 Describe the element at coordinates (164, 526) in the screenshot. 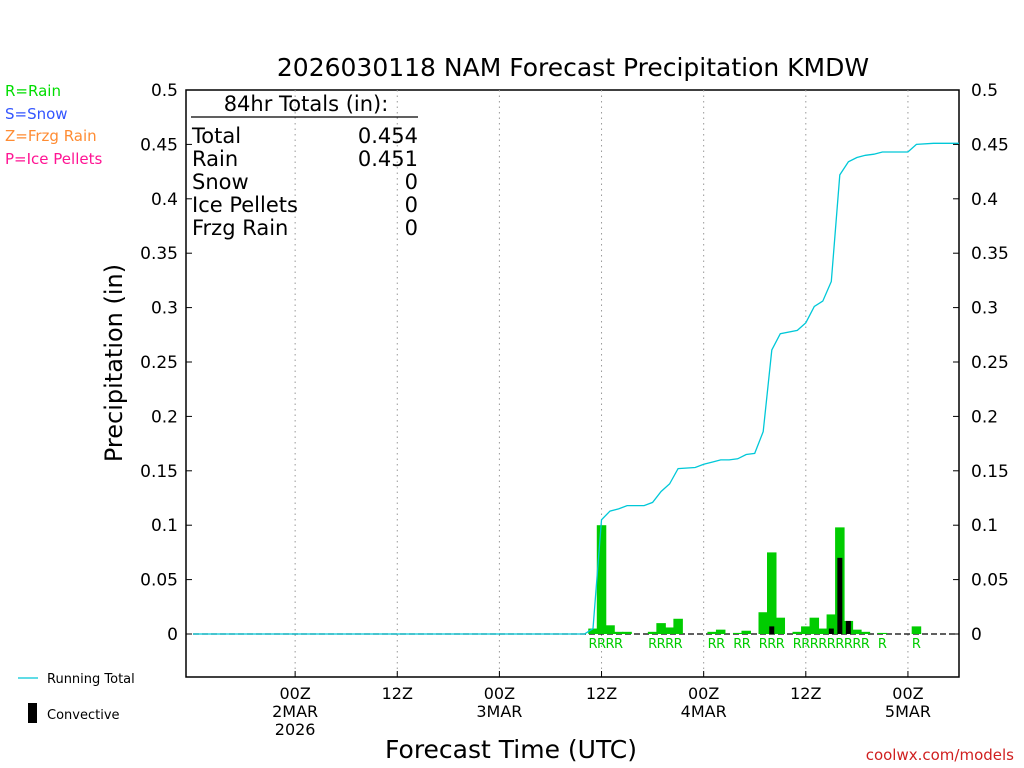

I see `y-tick-label-left-2: 0.1` at that location.